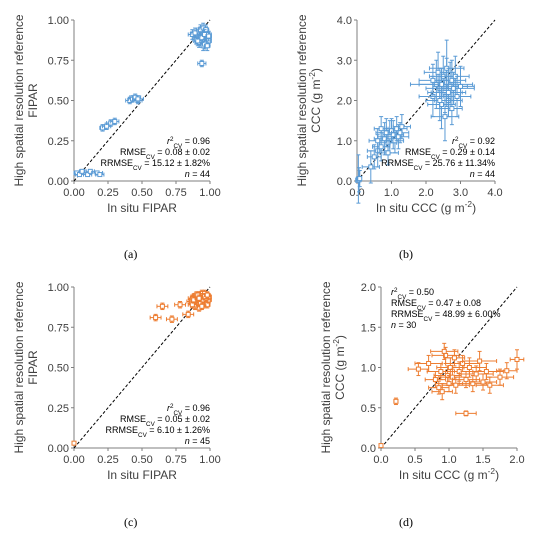 This screenshot has width=550, height=533. I want to click on stats-line: n = 45, so click(197, 441).